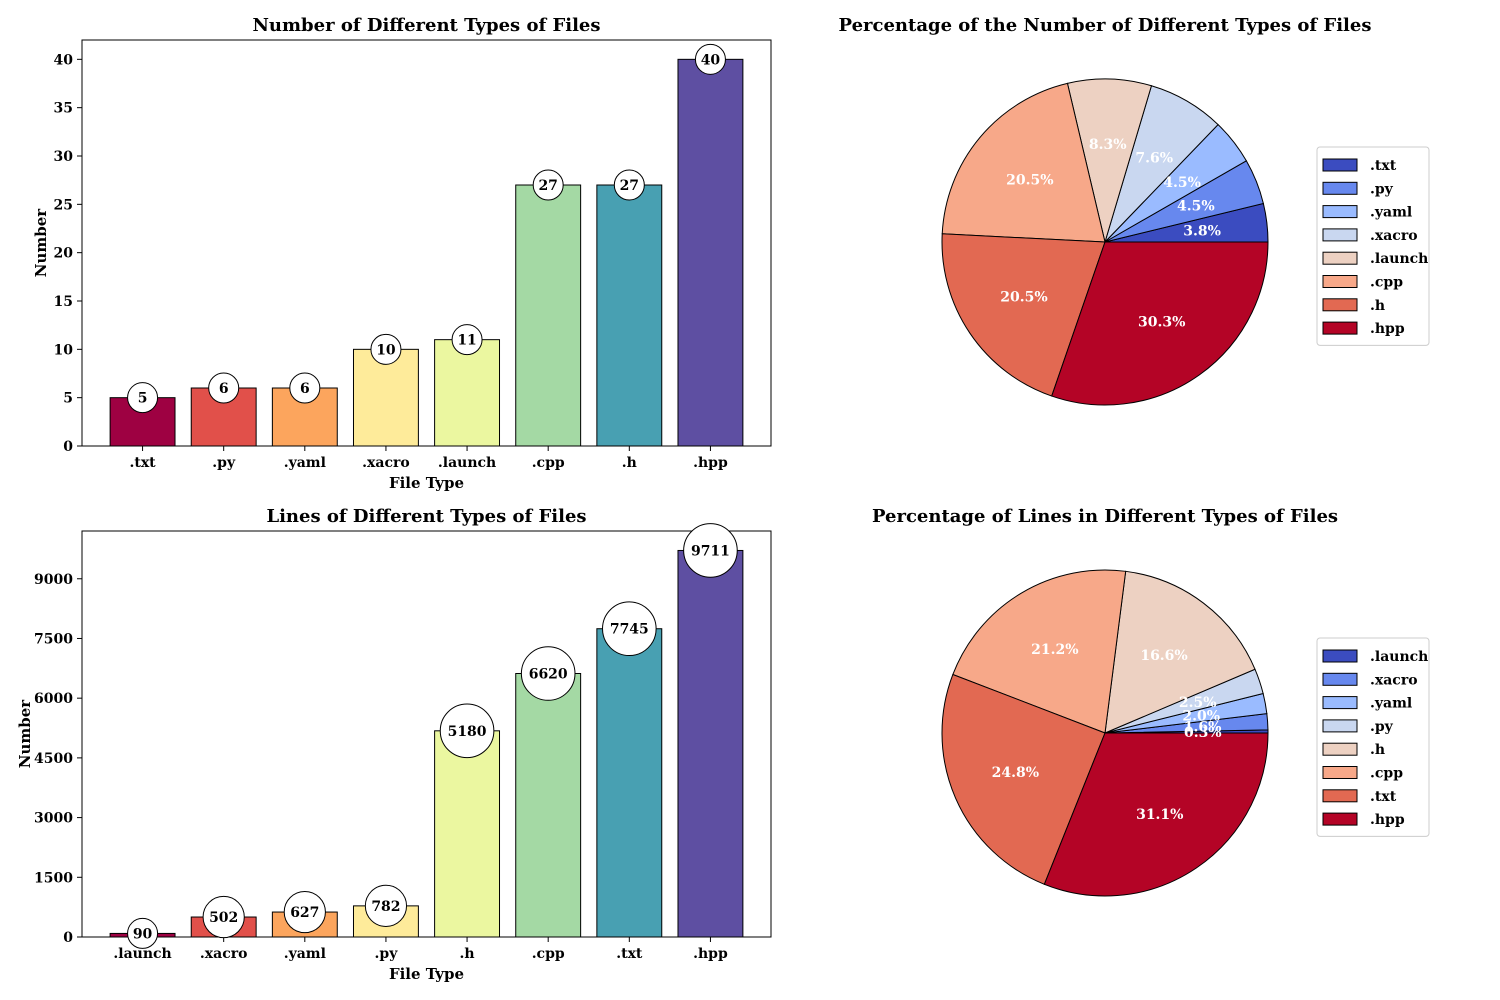 The image size is (1500, 1000). What do you see at coordinates (1015, 773) in the screenshot?
I see `pie-pct-label: 24.8%` at bounding box center [1015, 773].